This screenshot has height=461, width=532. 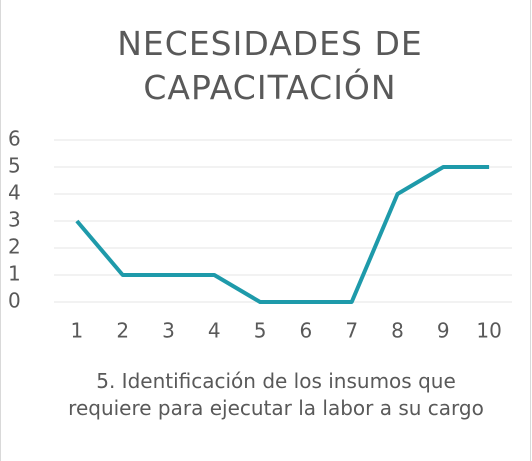 What do you see at coordinates (488, 331) in the screenshot?
I see `x-tick-label: 10` at bounding box center [488, 331].